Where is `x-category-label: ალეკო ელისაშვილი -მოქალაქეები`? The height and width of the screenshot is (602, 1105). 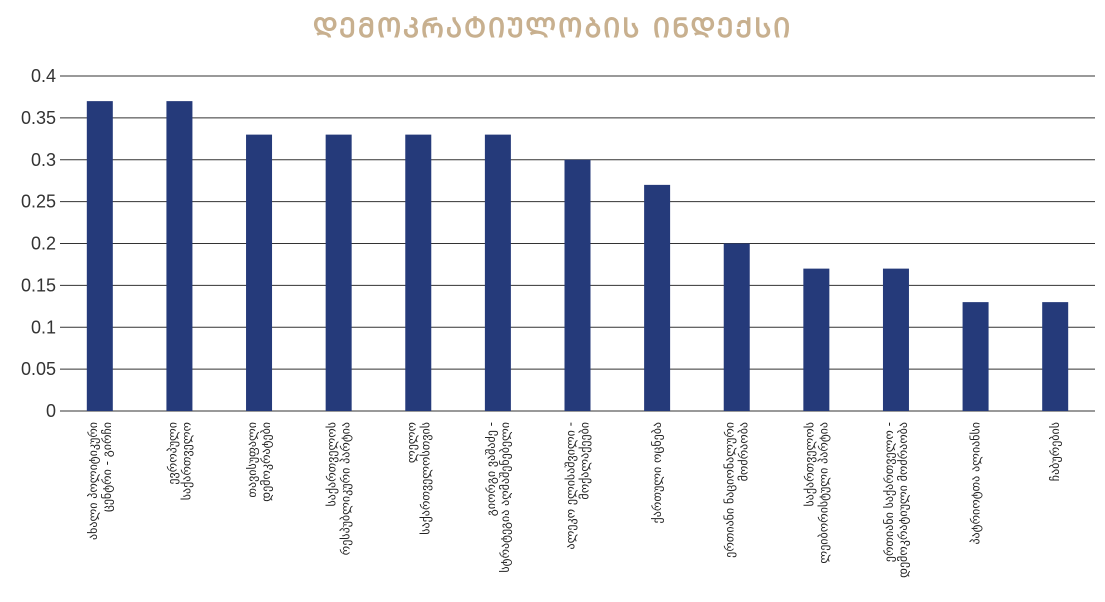
x-category-label: ალეკო ელისაშვილი -მოქალაქეები is located at coordinates (578, 485).